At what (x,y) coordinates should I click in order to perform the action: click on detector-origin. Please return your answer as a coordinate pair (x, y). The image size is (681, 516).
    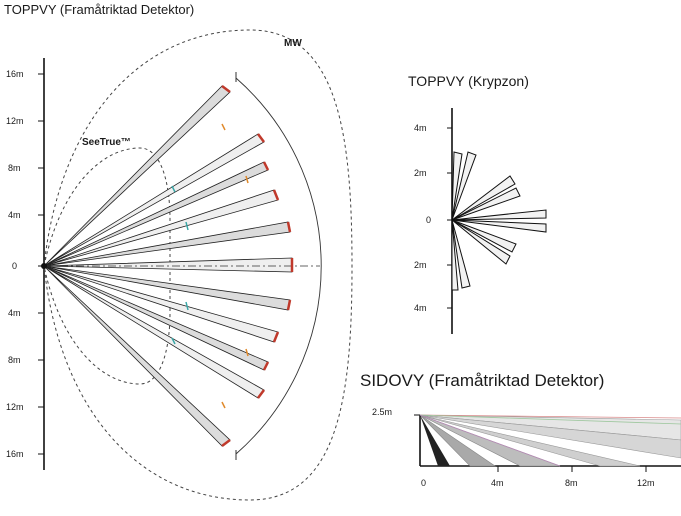
    Looking at the image, I should click on (44, 266).